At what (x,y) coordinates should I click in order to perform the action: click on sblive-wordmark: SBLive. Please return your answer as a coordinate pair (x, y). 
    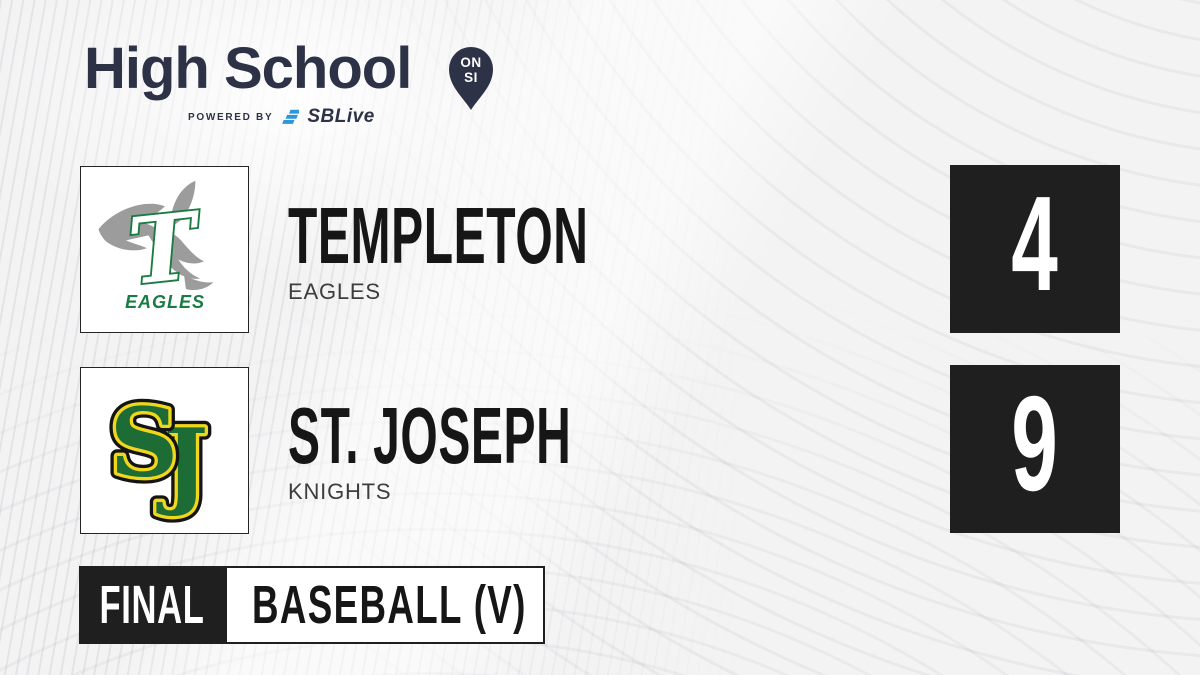
    Looking at the image, I should click on (341, 116).